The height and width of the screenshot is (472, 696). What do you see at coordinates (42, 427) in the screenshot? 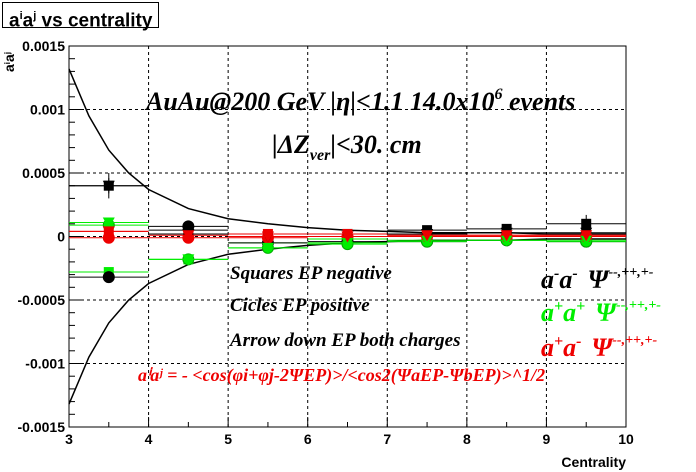
I see `y-tick-label: -0.0015` at bounding box center [42, 427].